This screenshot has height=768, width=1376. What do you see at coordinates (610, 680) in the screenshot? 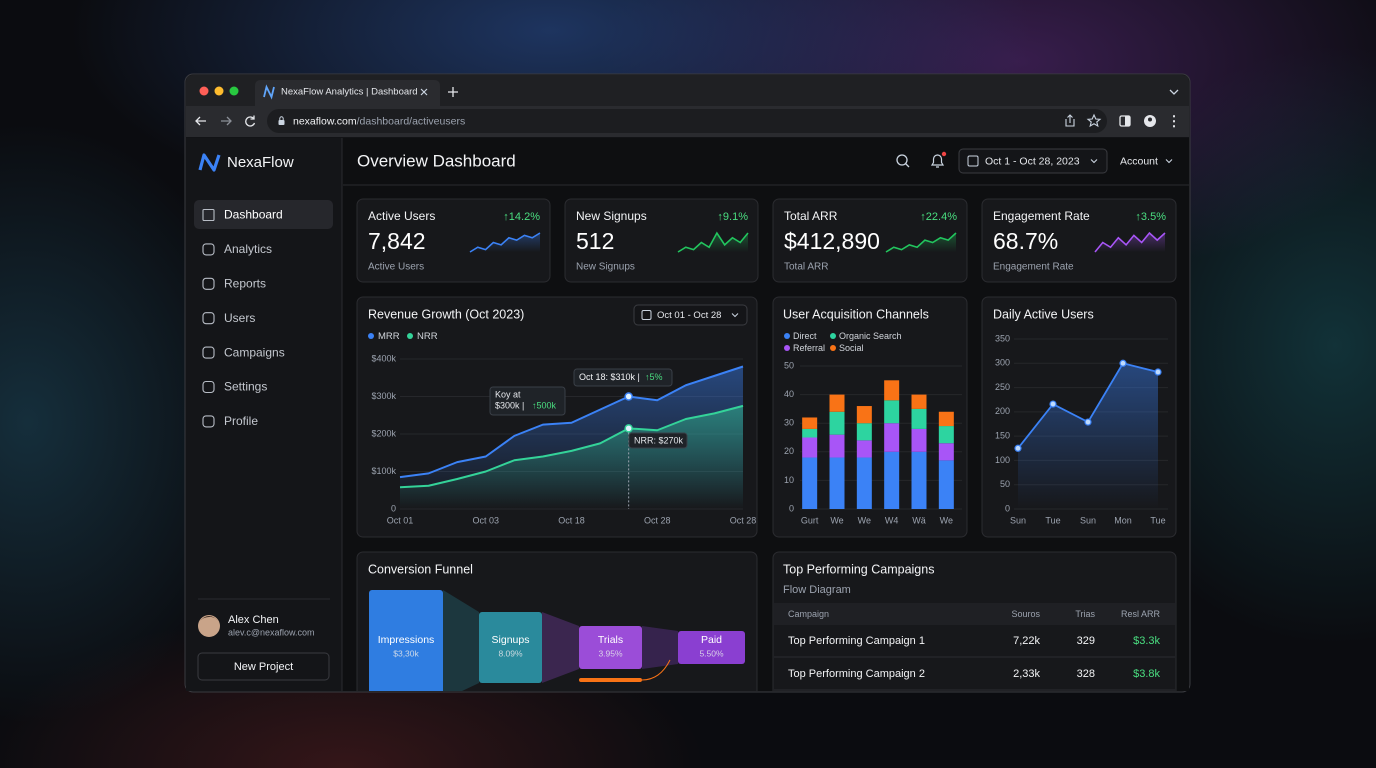
I see `funnel-progress` at bounding box center [610, 680].